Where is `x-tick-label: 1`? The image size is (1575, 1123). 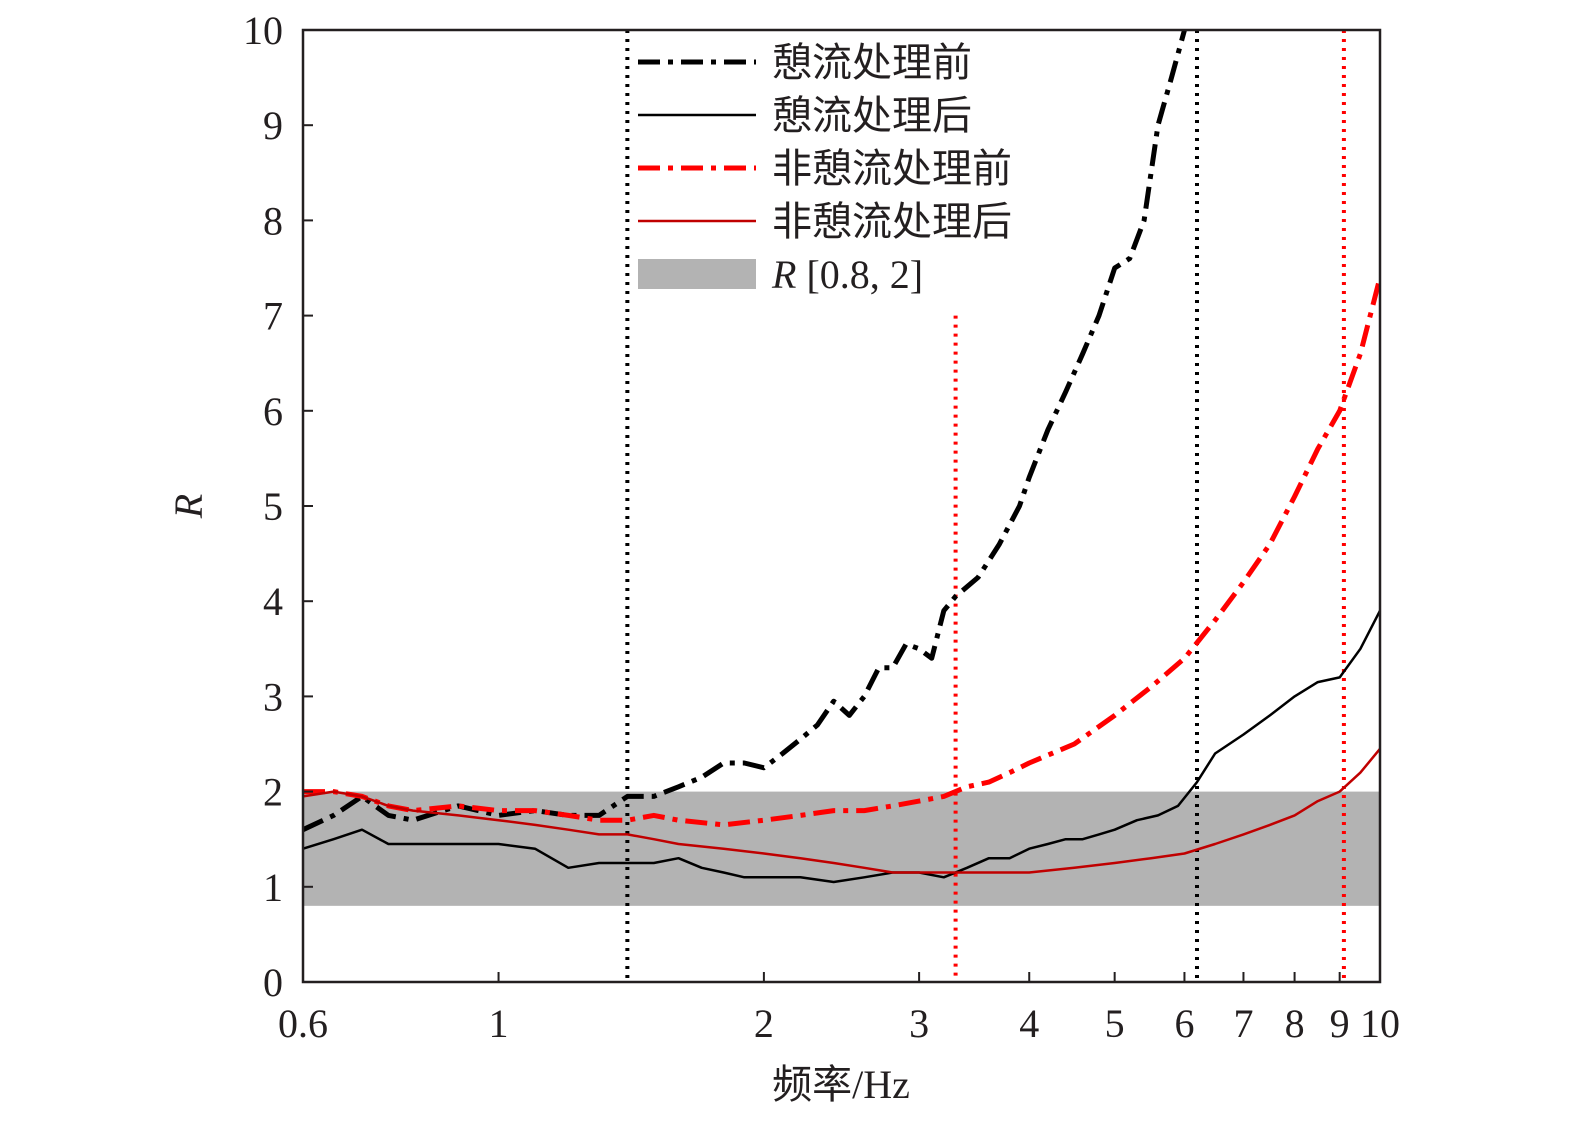 x-tick-label: 1 is located at coordinates (499, 1023).